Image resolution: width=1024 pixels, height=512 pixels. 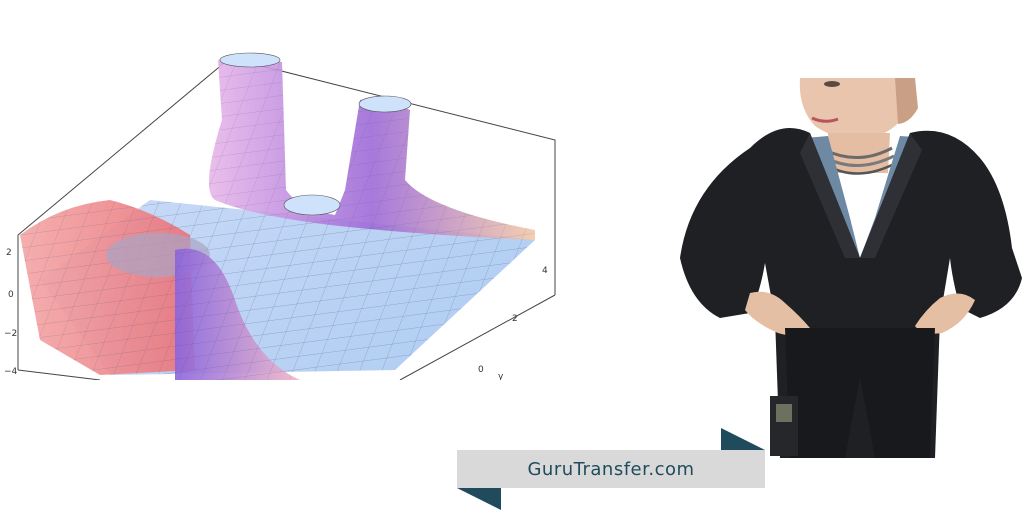 I want to click on y-tick-label: 0, so click(x=481, y=370).